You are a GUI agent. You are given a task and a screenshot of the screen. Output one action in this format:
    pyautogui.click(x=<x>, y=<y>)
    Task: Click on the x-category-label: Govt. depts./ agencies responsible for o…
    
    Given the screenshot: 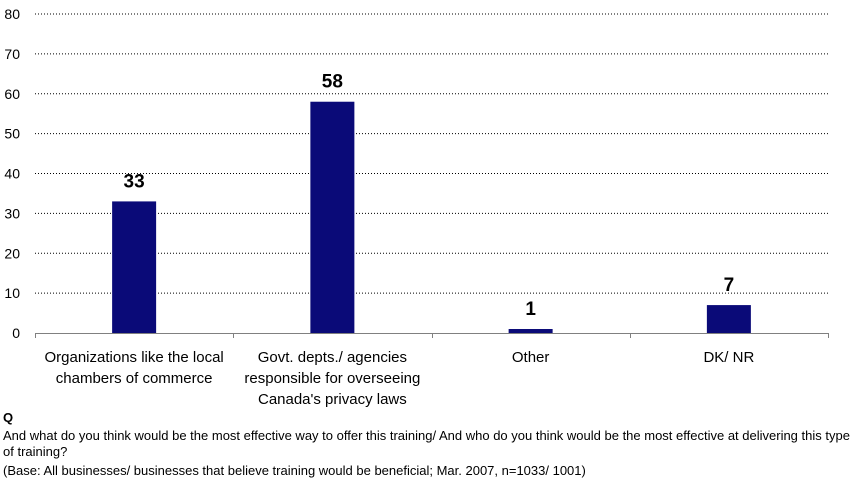 What is the action you would take?
    pyautogui.click(x=332, y=378)
    